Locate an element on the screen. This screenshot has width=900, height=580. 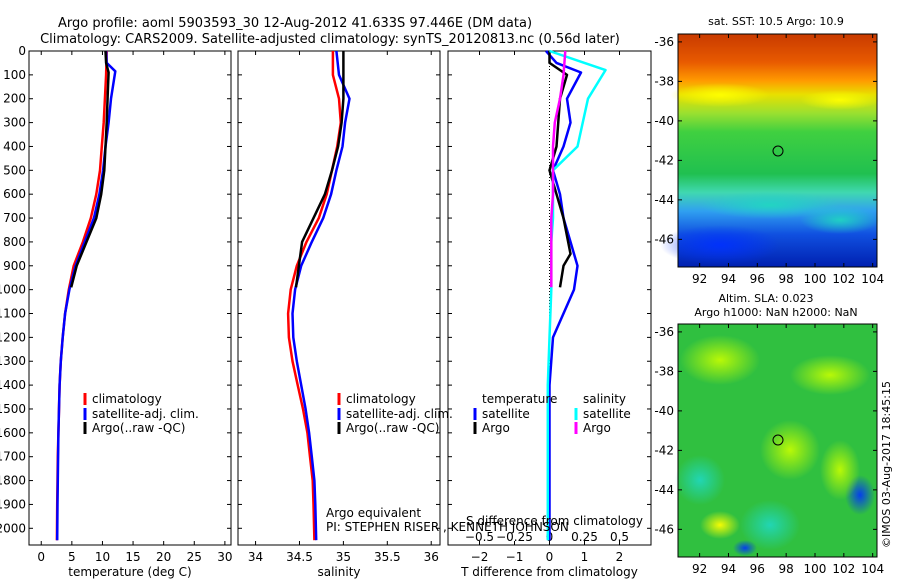
x-tick-label: 34.5 is located at coordinates (299, 557).